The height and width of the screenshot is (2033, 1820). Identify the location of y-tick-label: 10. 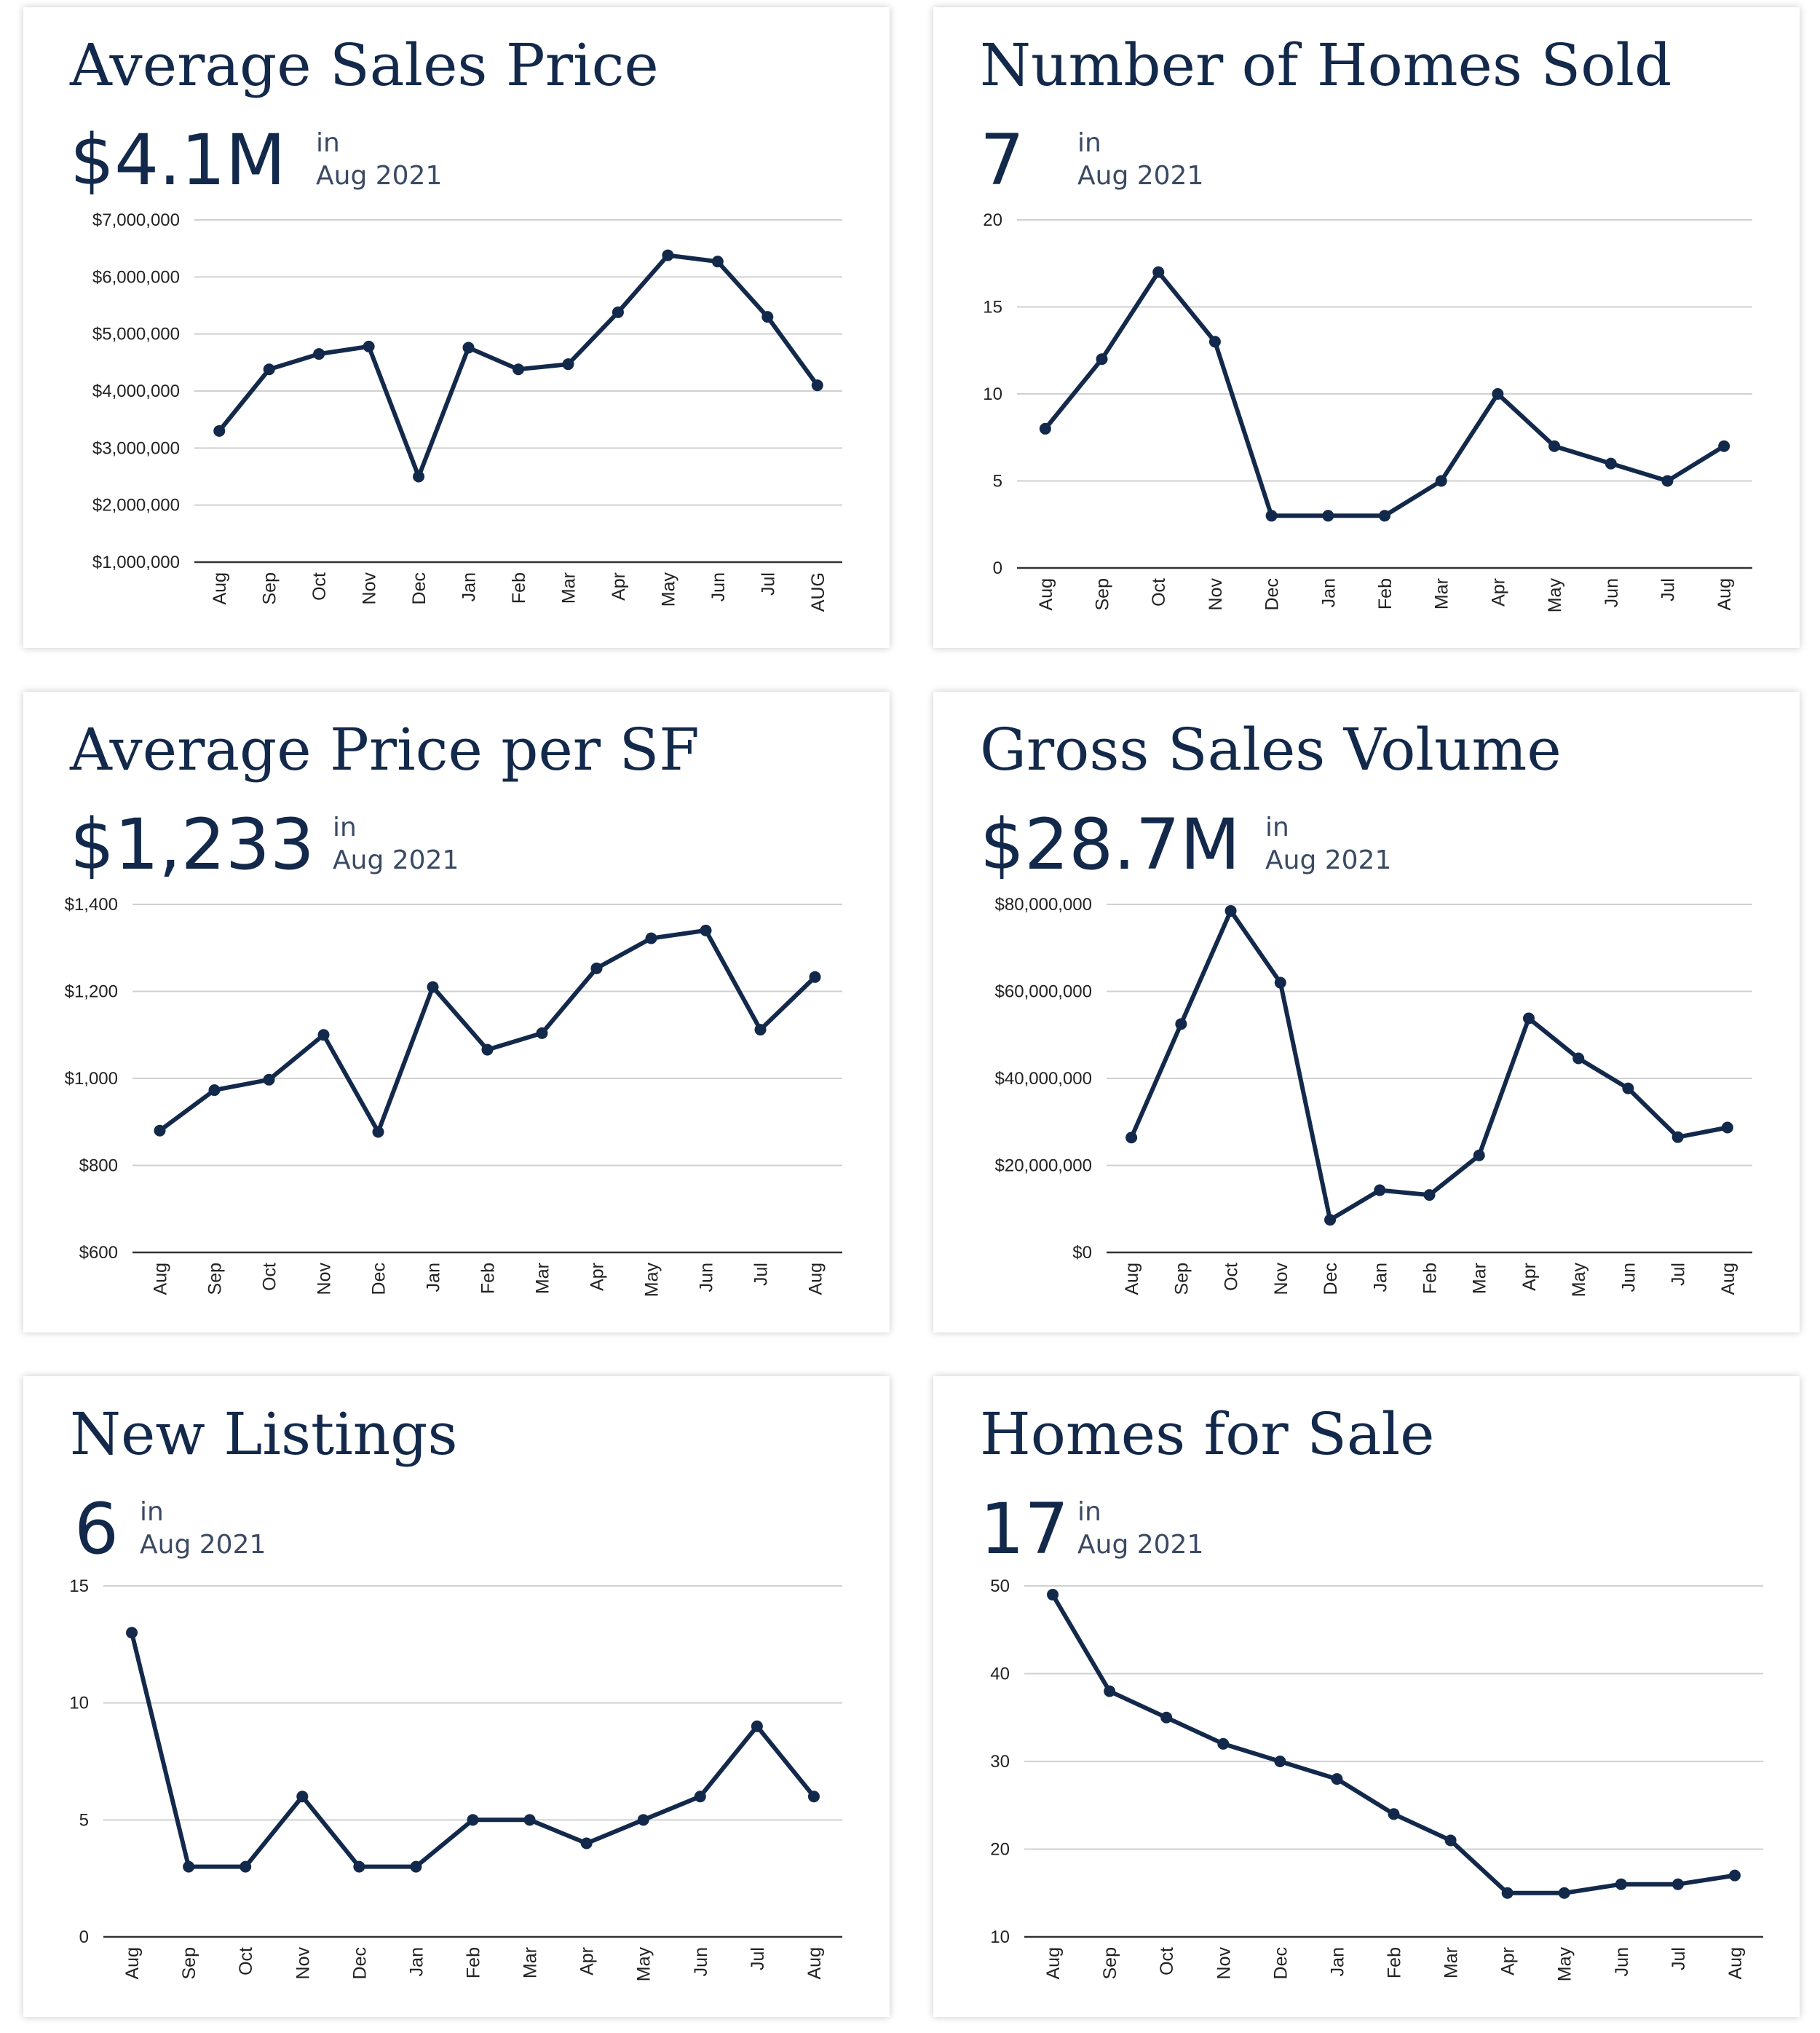
(79, 1703).